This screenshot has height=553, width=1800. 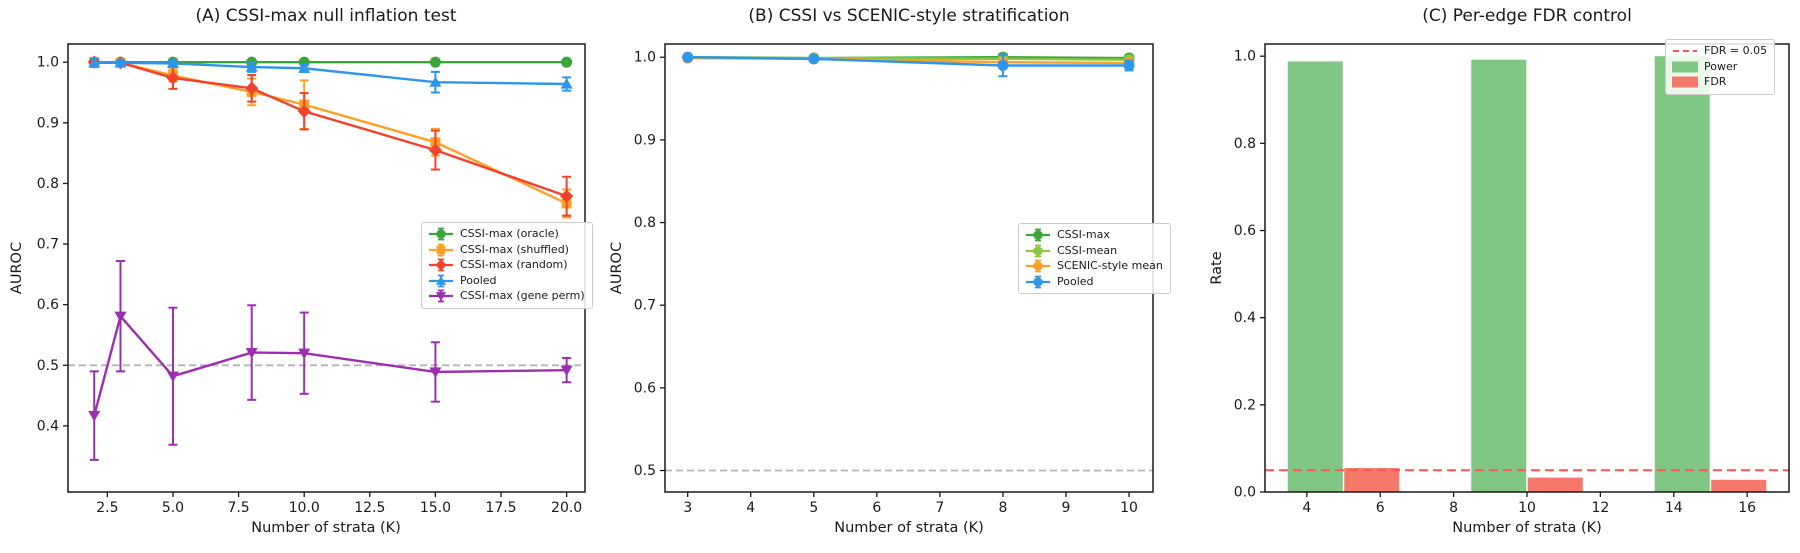 I want to click on x-tick-label: 16, so click(x=1747, y=508).